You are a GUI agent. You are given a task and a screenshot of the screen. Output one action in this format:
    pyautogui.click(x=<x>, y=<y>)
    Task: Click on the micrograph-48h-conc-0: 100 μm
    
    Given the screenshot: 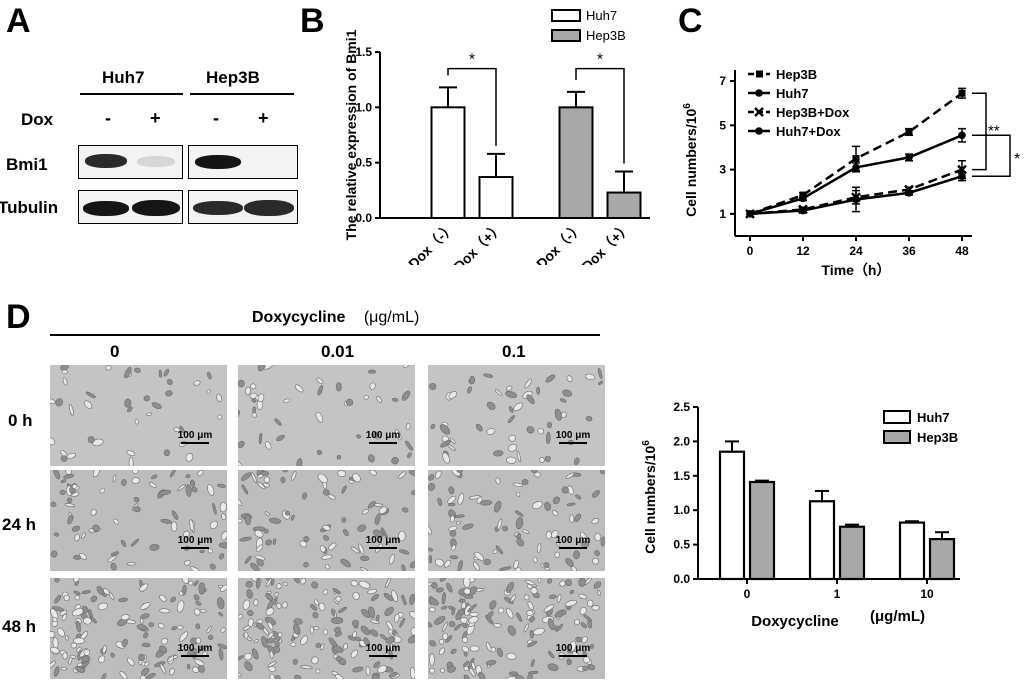 What is the action you would take?
    pyautogui.click(x=138, y=628)
    